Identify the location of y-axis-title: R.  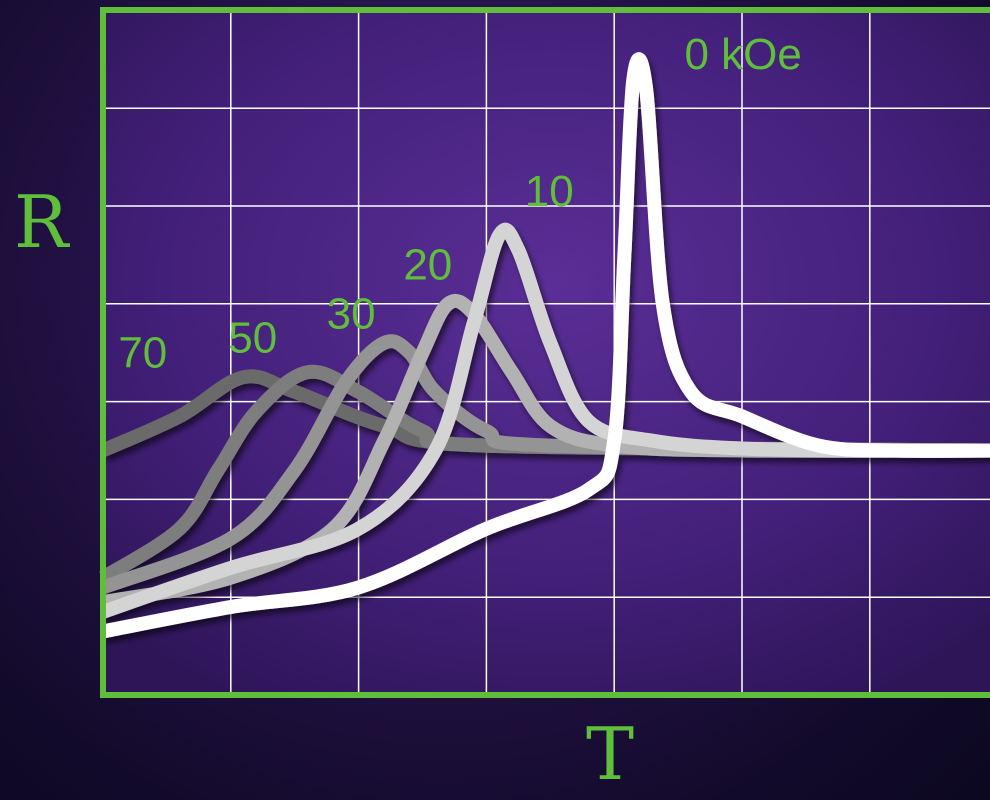
(41, 222).